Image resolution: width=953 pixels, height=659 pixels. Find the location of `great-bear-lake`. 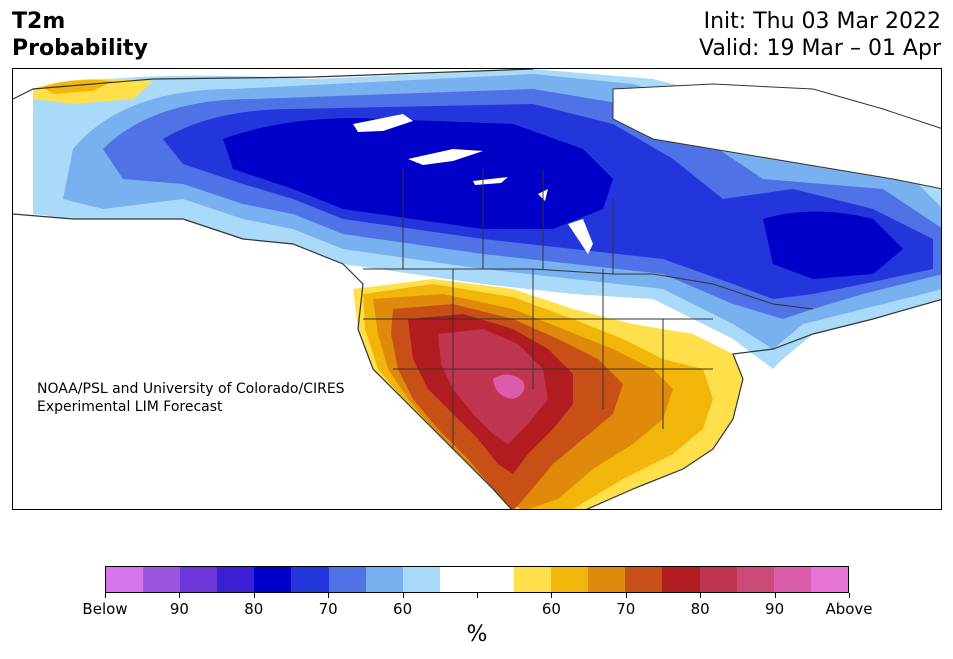

great-bear-lake is located at coordinates (383, 123).